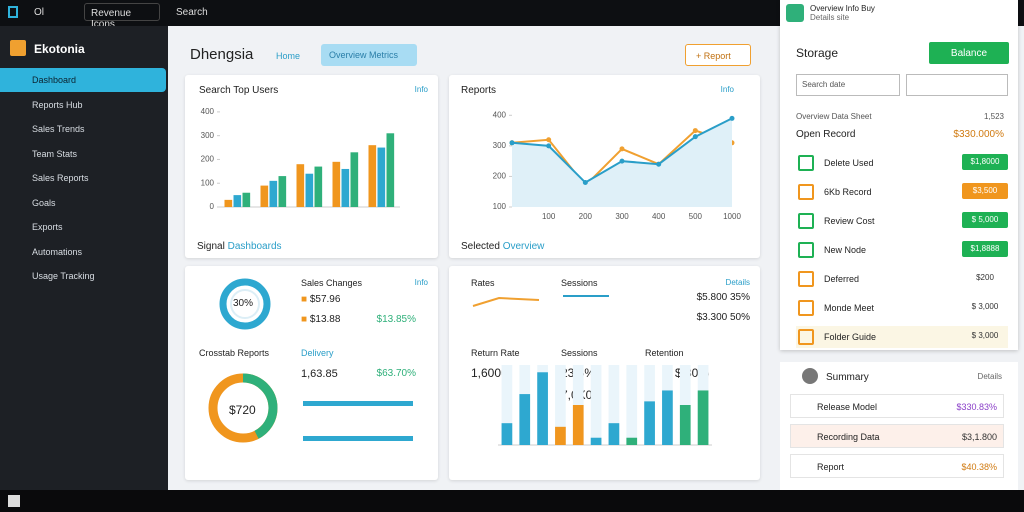  I want to click on row-label: Delete Used, so click(849, 163).